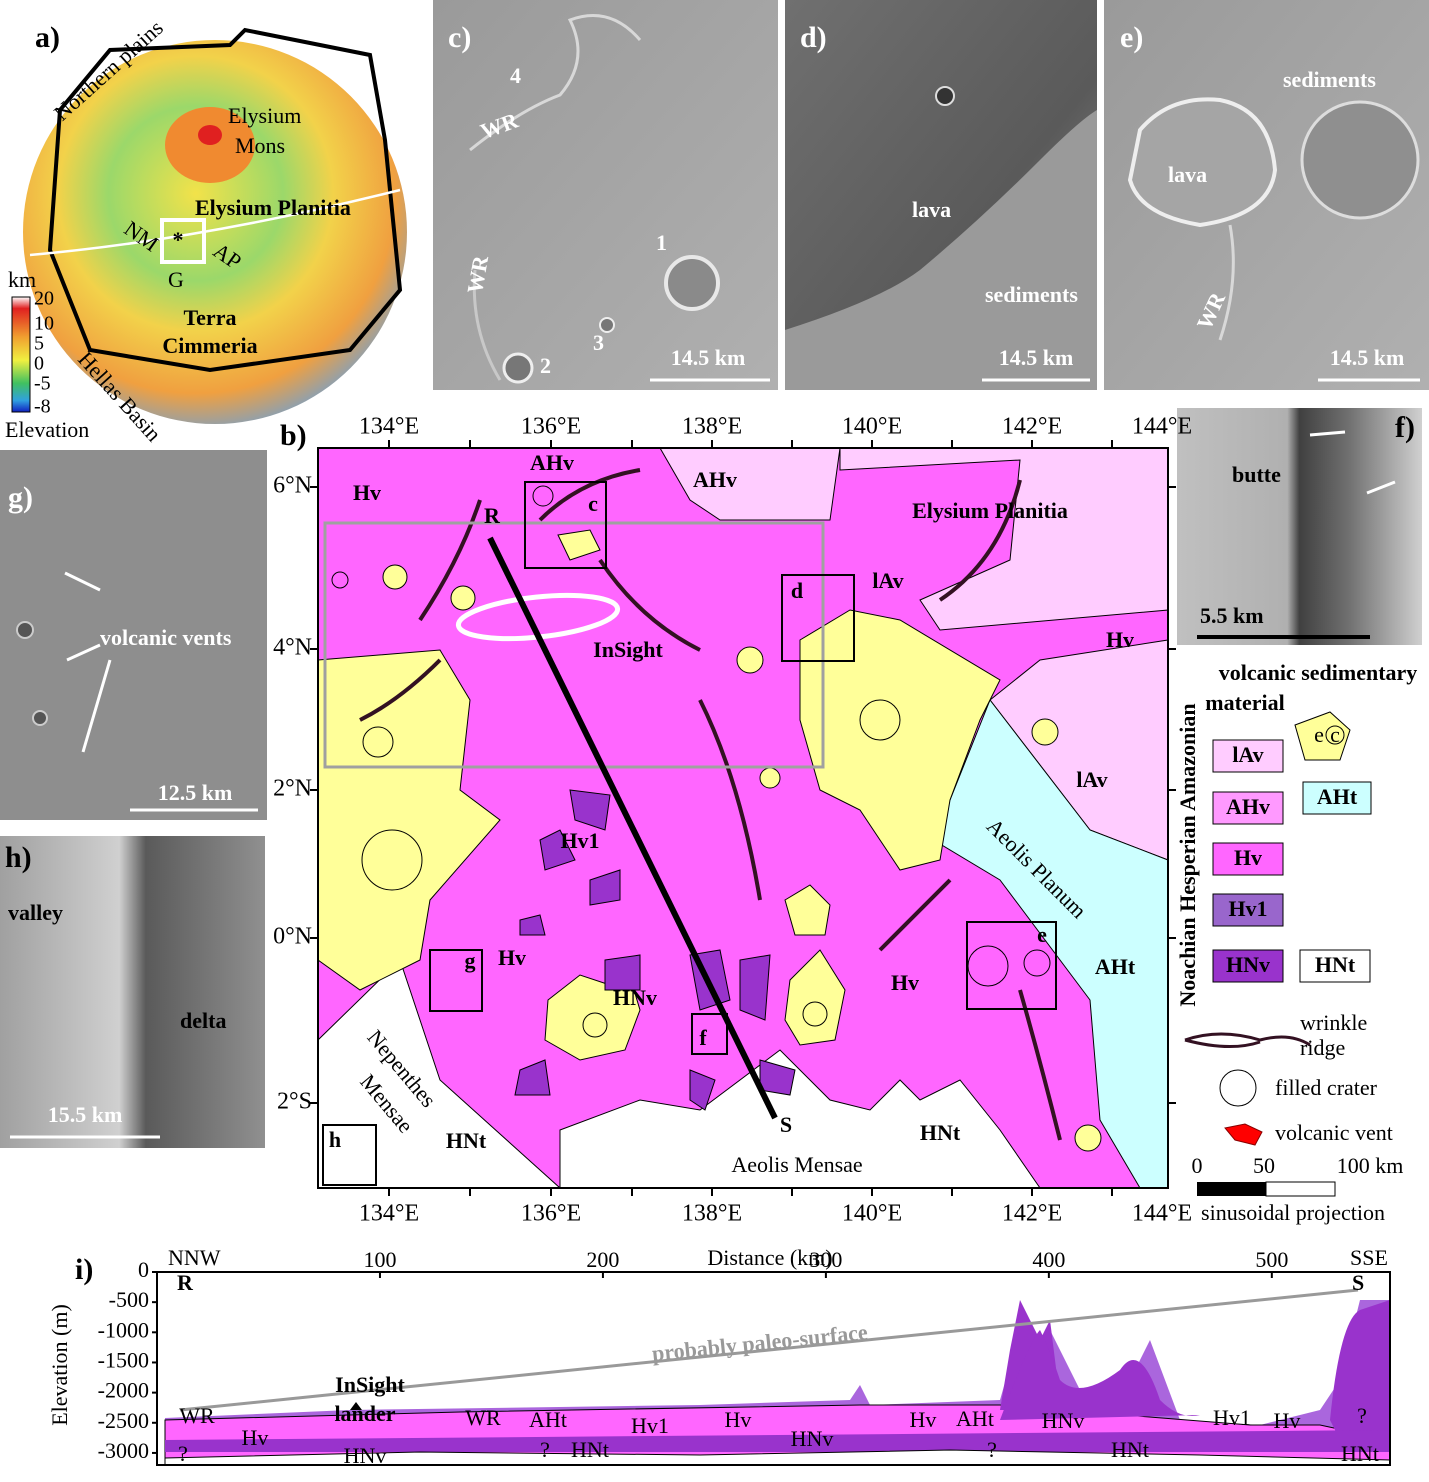 This screenshot has width=1429, height=1482. Describe the element at coordinates (605, 195) in the screenshot. I see `panel-c: c) 4 1 2 3 WR WR 14.5 km` at that location.